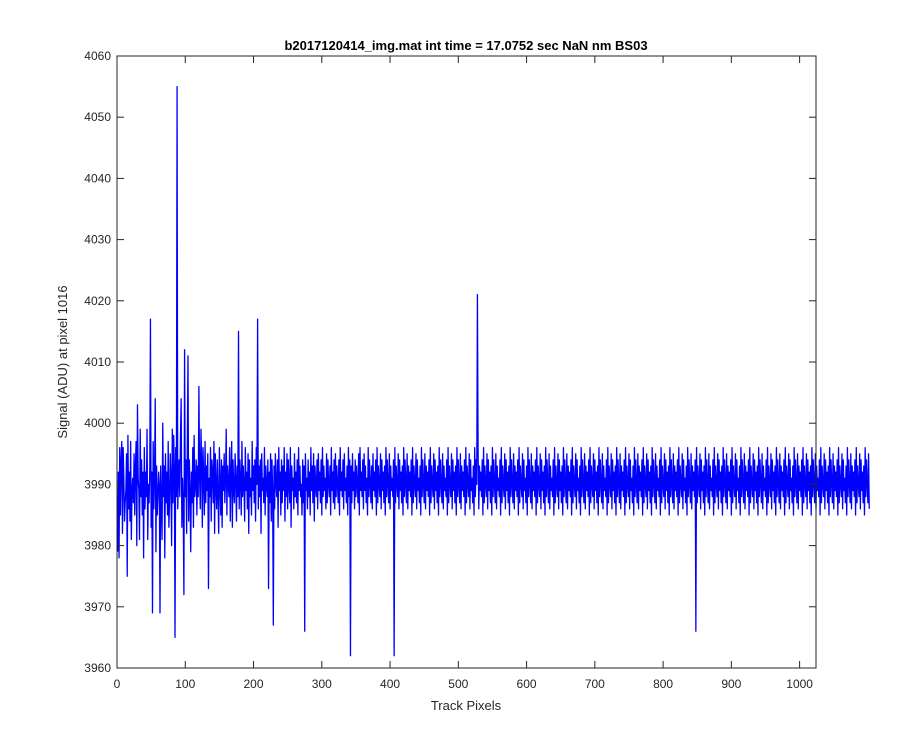 The width and height of the screenshot is (900, 750). Describe the element at coordinates (527, 684) in the screenshot. I see `x-tick-label: 600` at that location.